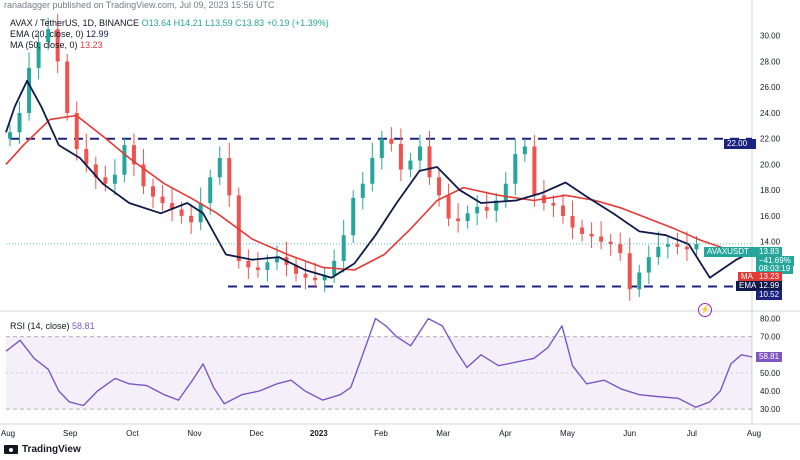  I want to click on price-tick-label: 18.00, so click(770, 190).